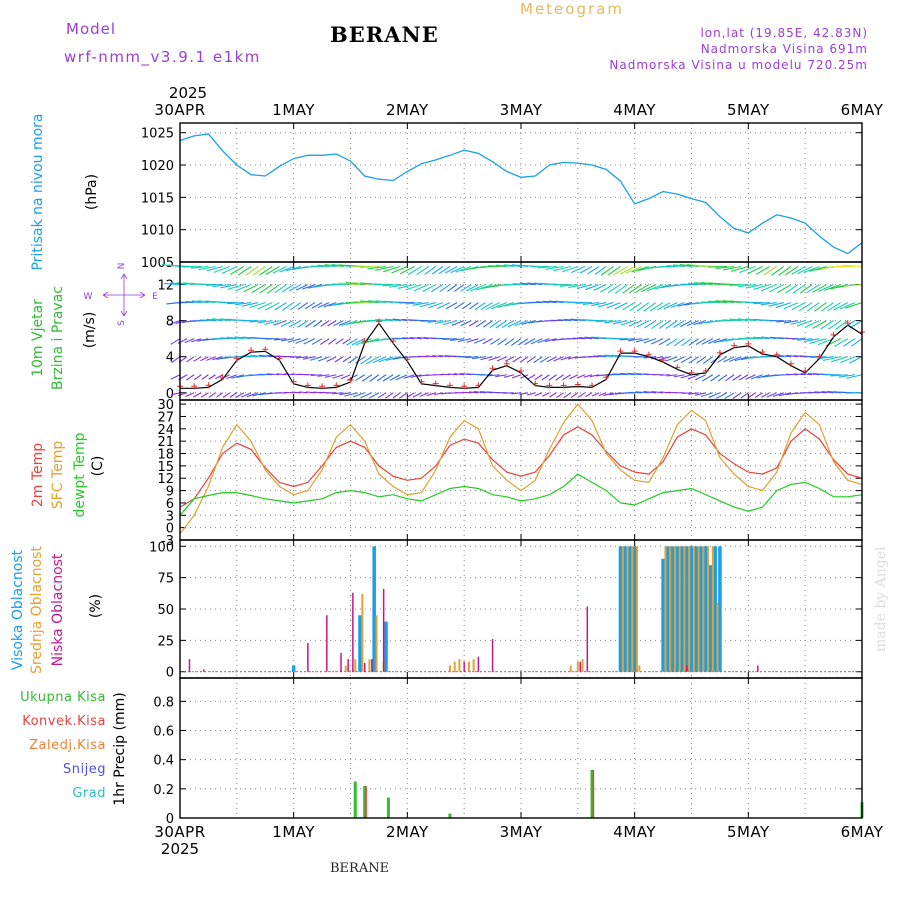 The width and height of the screenshot is (900, 900). What do you see at coordinates (157, 198) in the screenshot?
I see `y-tick-label: 1015` at bounding box center [157, 198].